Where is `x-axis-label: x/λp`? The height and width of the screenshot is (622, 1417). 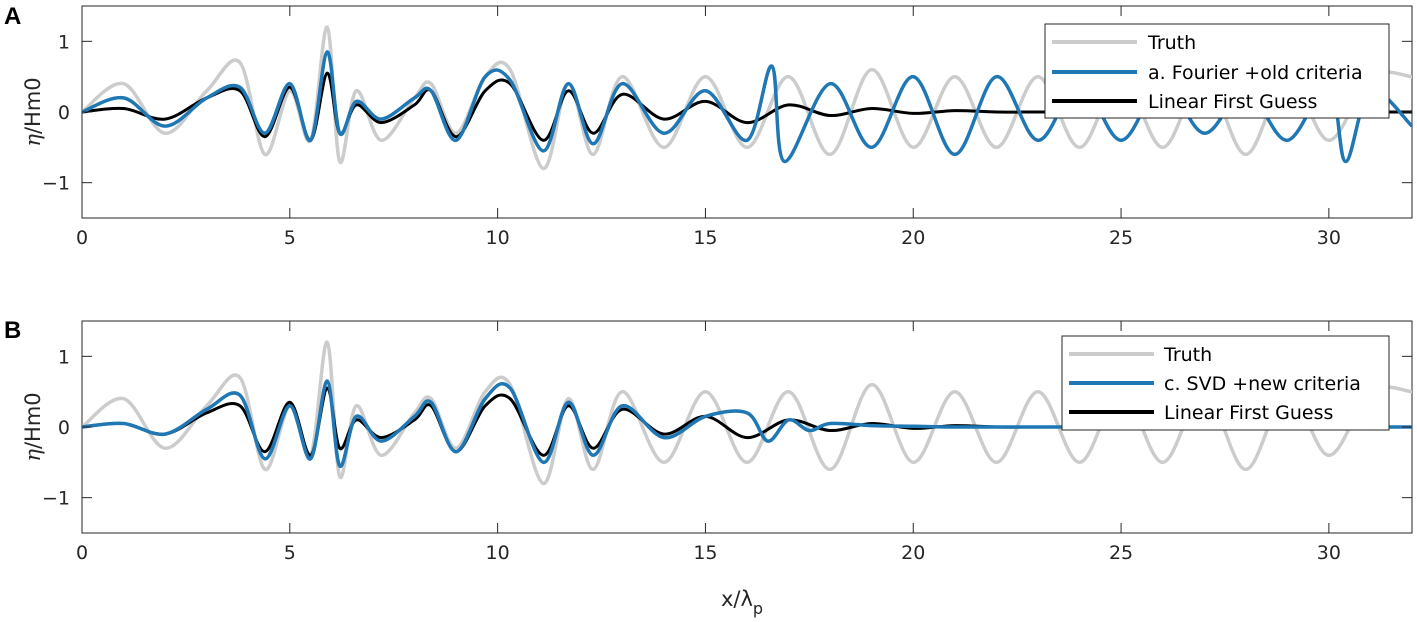
x-axis-label: x/λp is located at coordinates (742, 602).